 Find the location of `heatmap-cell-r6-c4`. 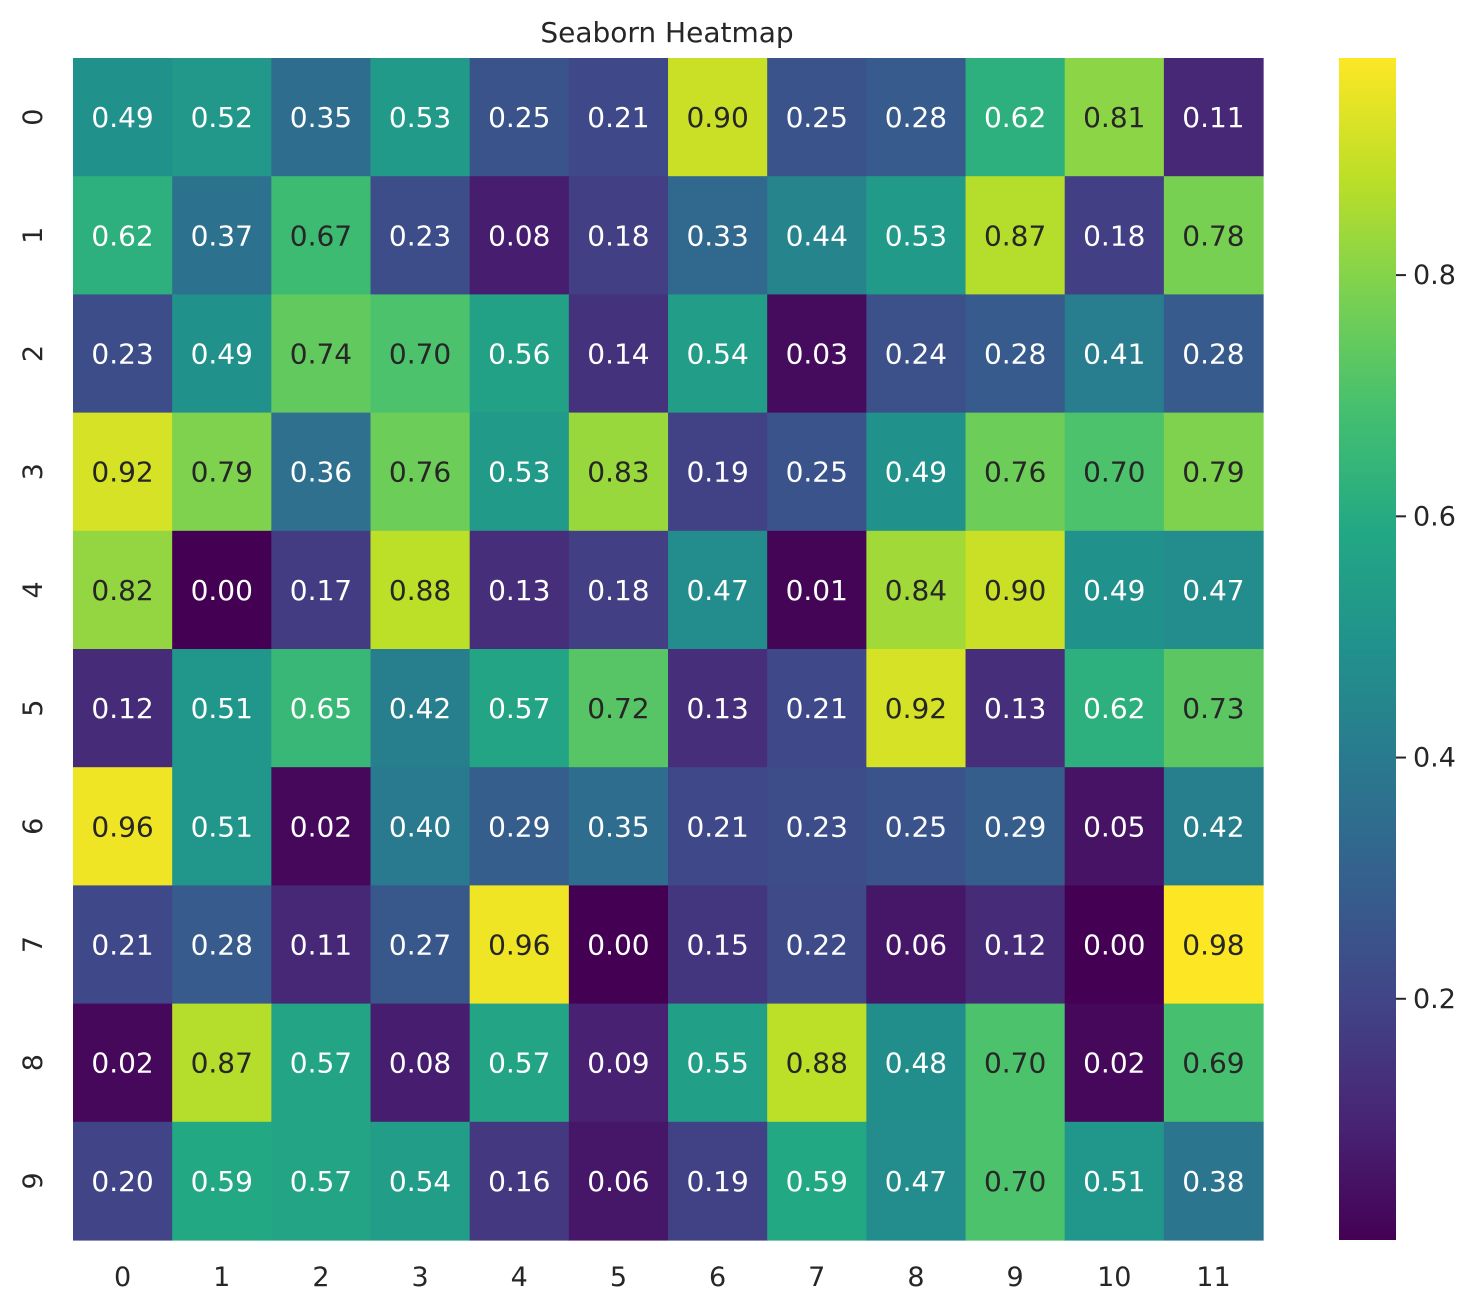

heatmap-cell-r6-c4 is located at coordinates (519, 826).